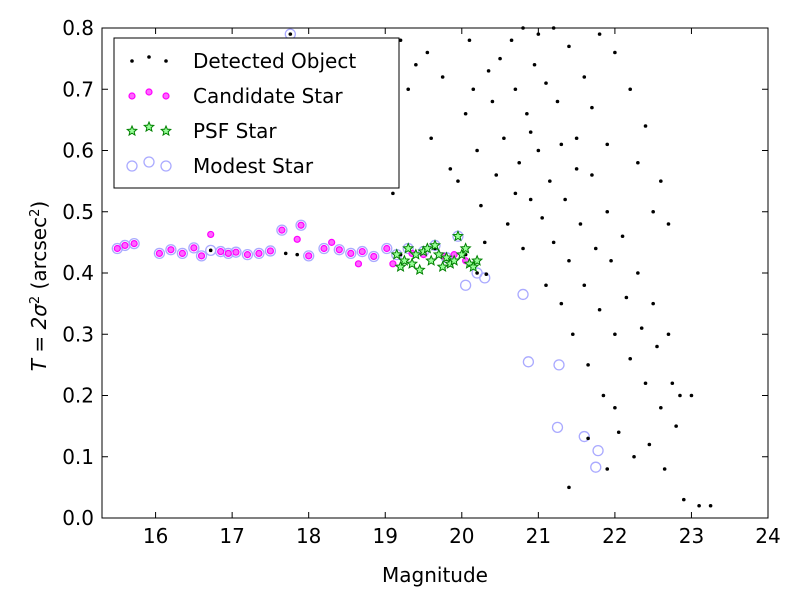 This screenshot has height=600, width=800. I want to click on y-axis-label-suffix: (arcsec, so click(39, 256).